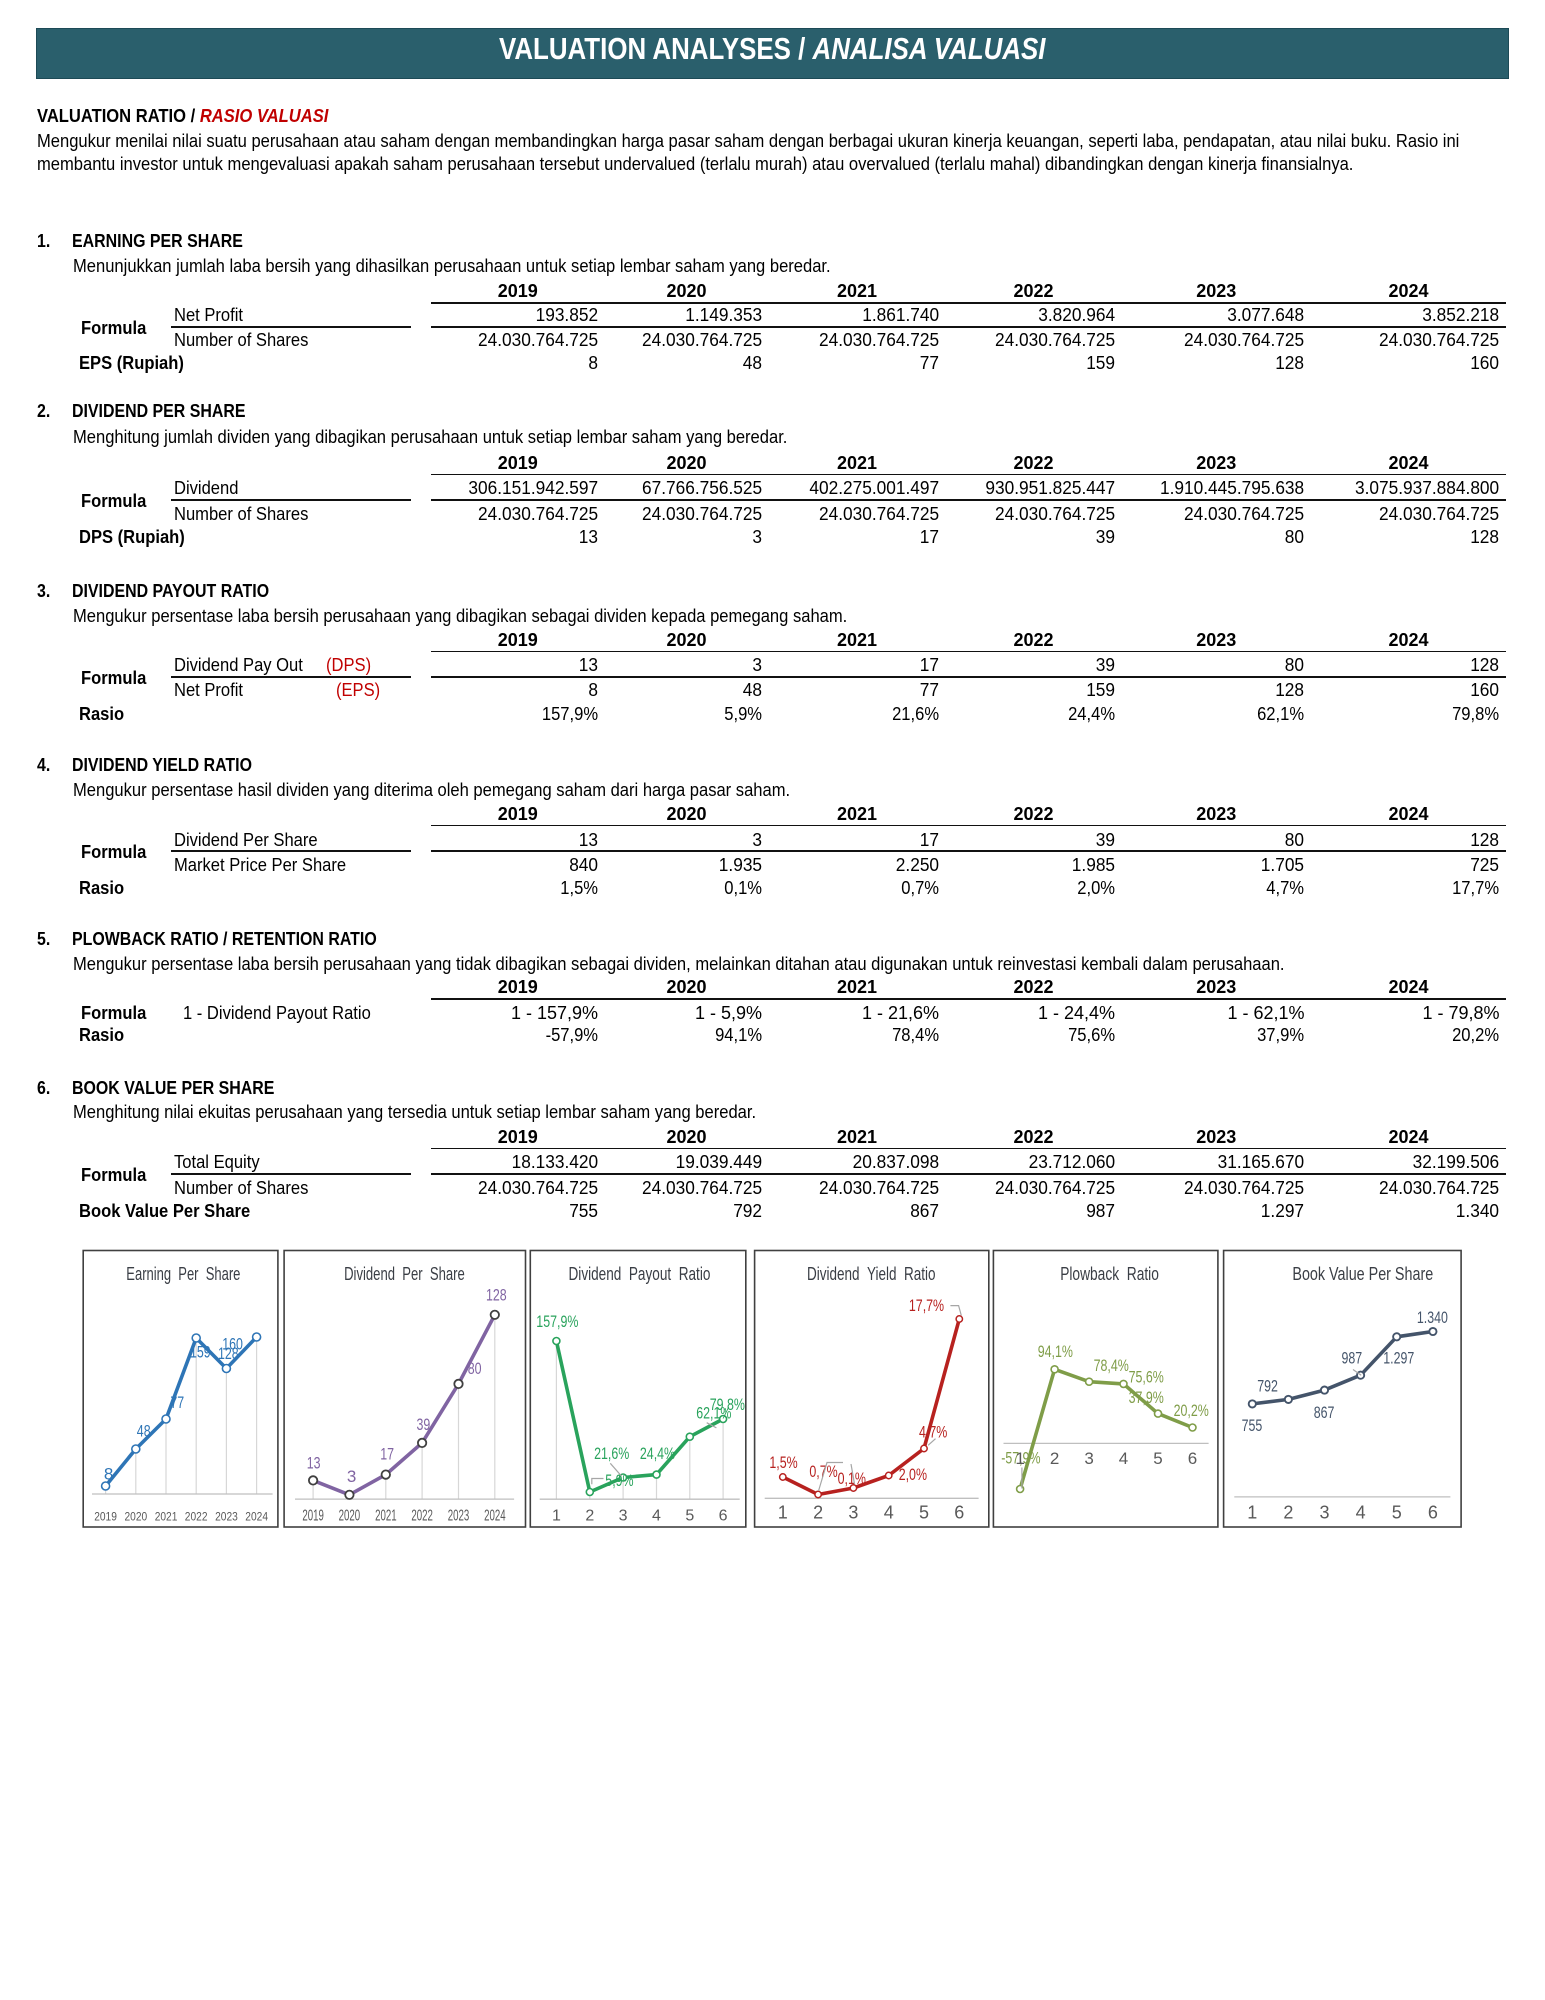  I want to click on svg-text: 0,7%, so click(823, 1471).